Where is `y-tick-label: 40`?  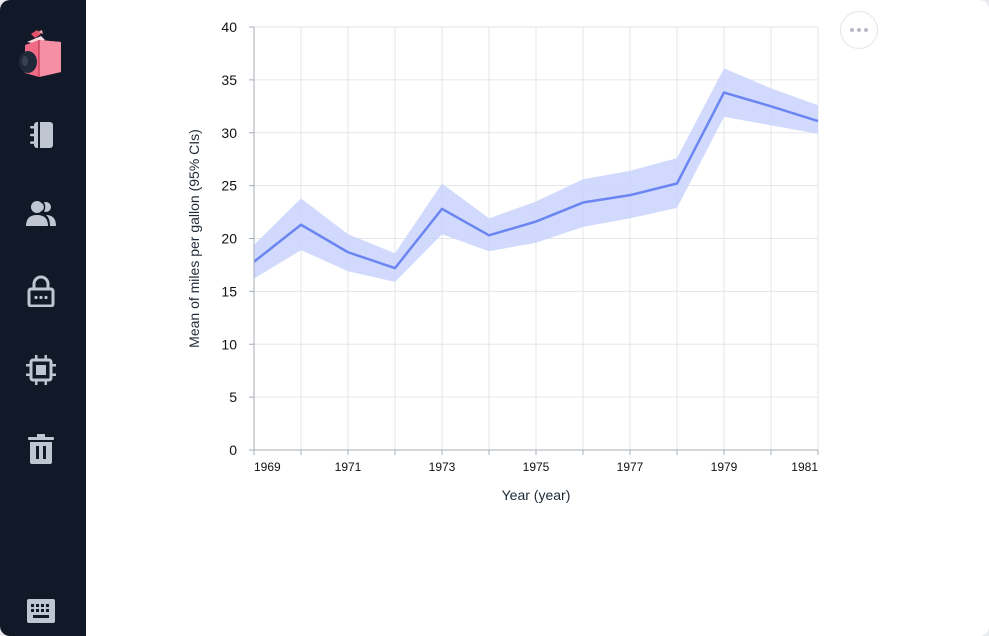
y-tick-label: 40 is located at coordinates (229, 27).